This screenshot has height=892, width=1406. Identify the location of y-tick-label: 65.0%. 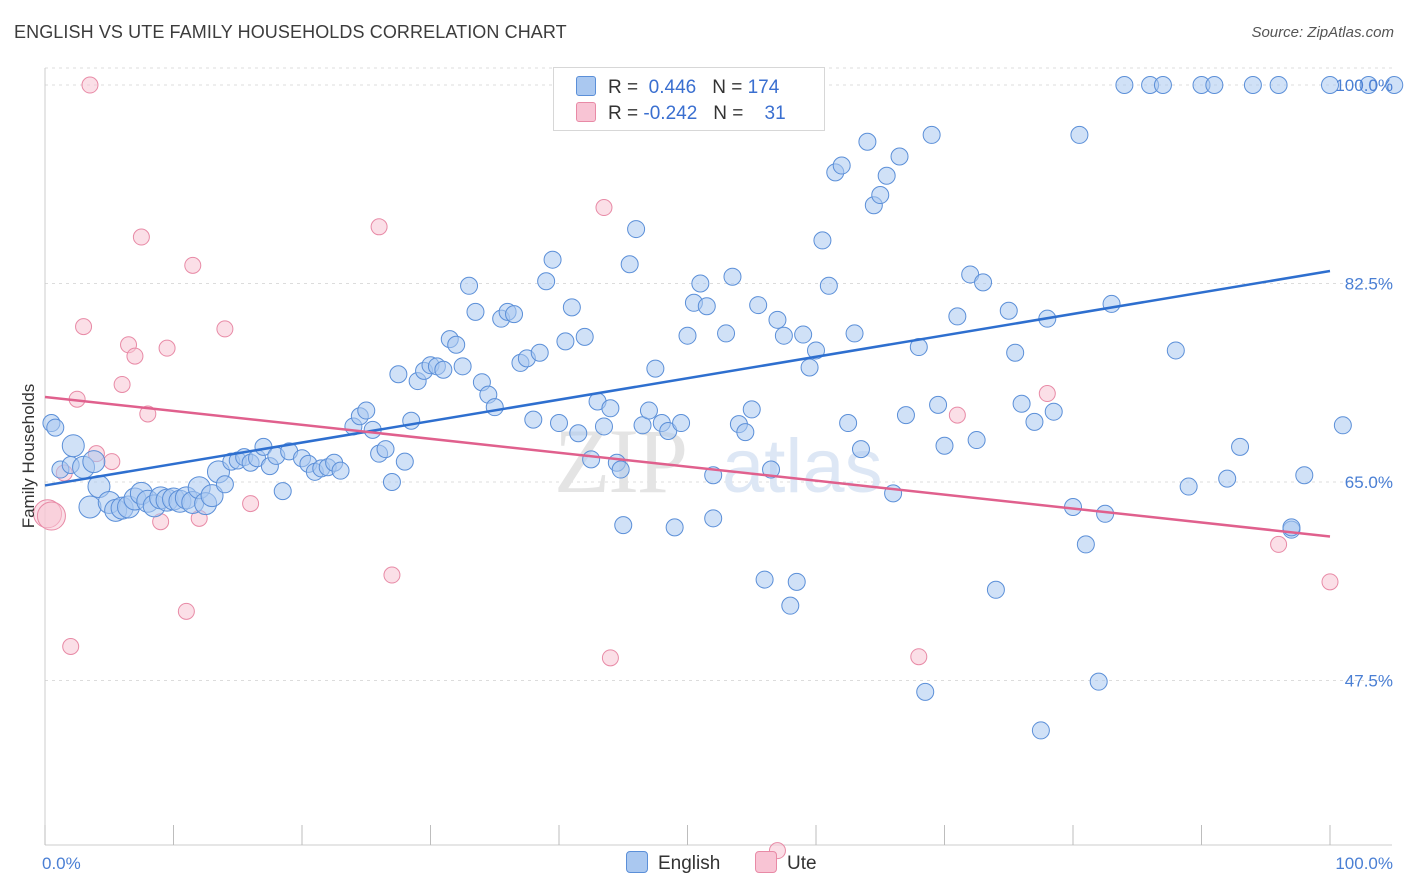
(1369, 482).